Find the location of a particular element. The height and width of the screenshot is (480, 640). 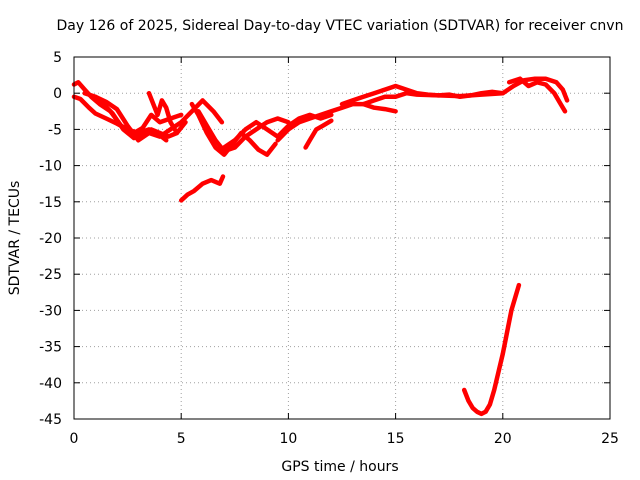

series-line-early-arc-d is located at coordinates (136, 117).